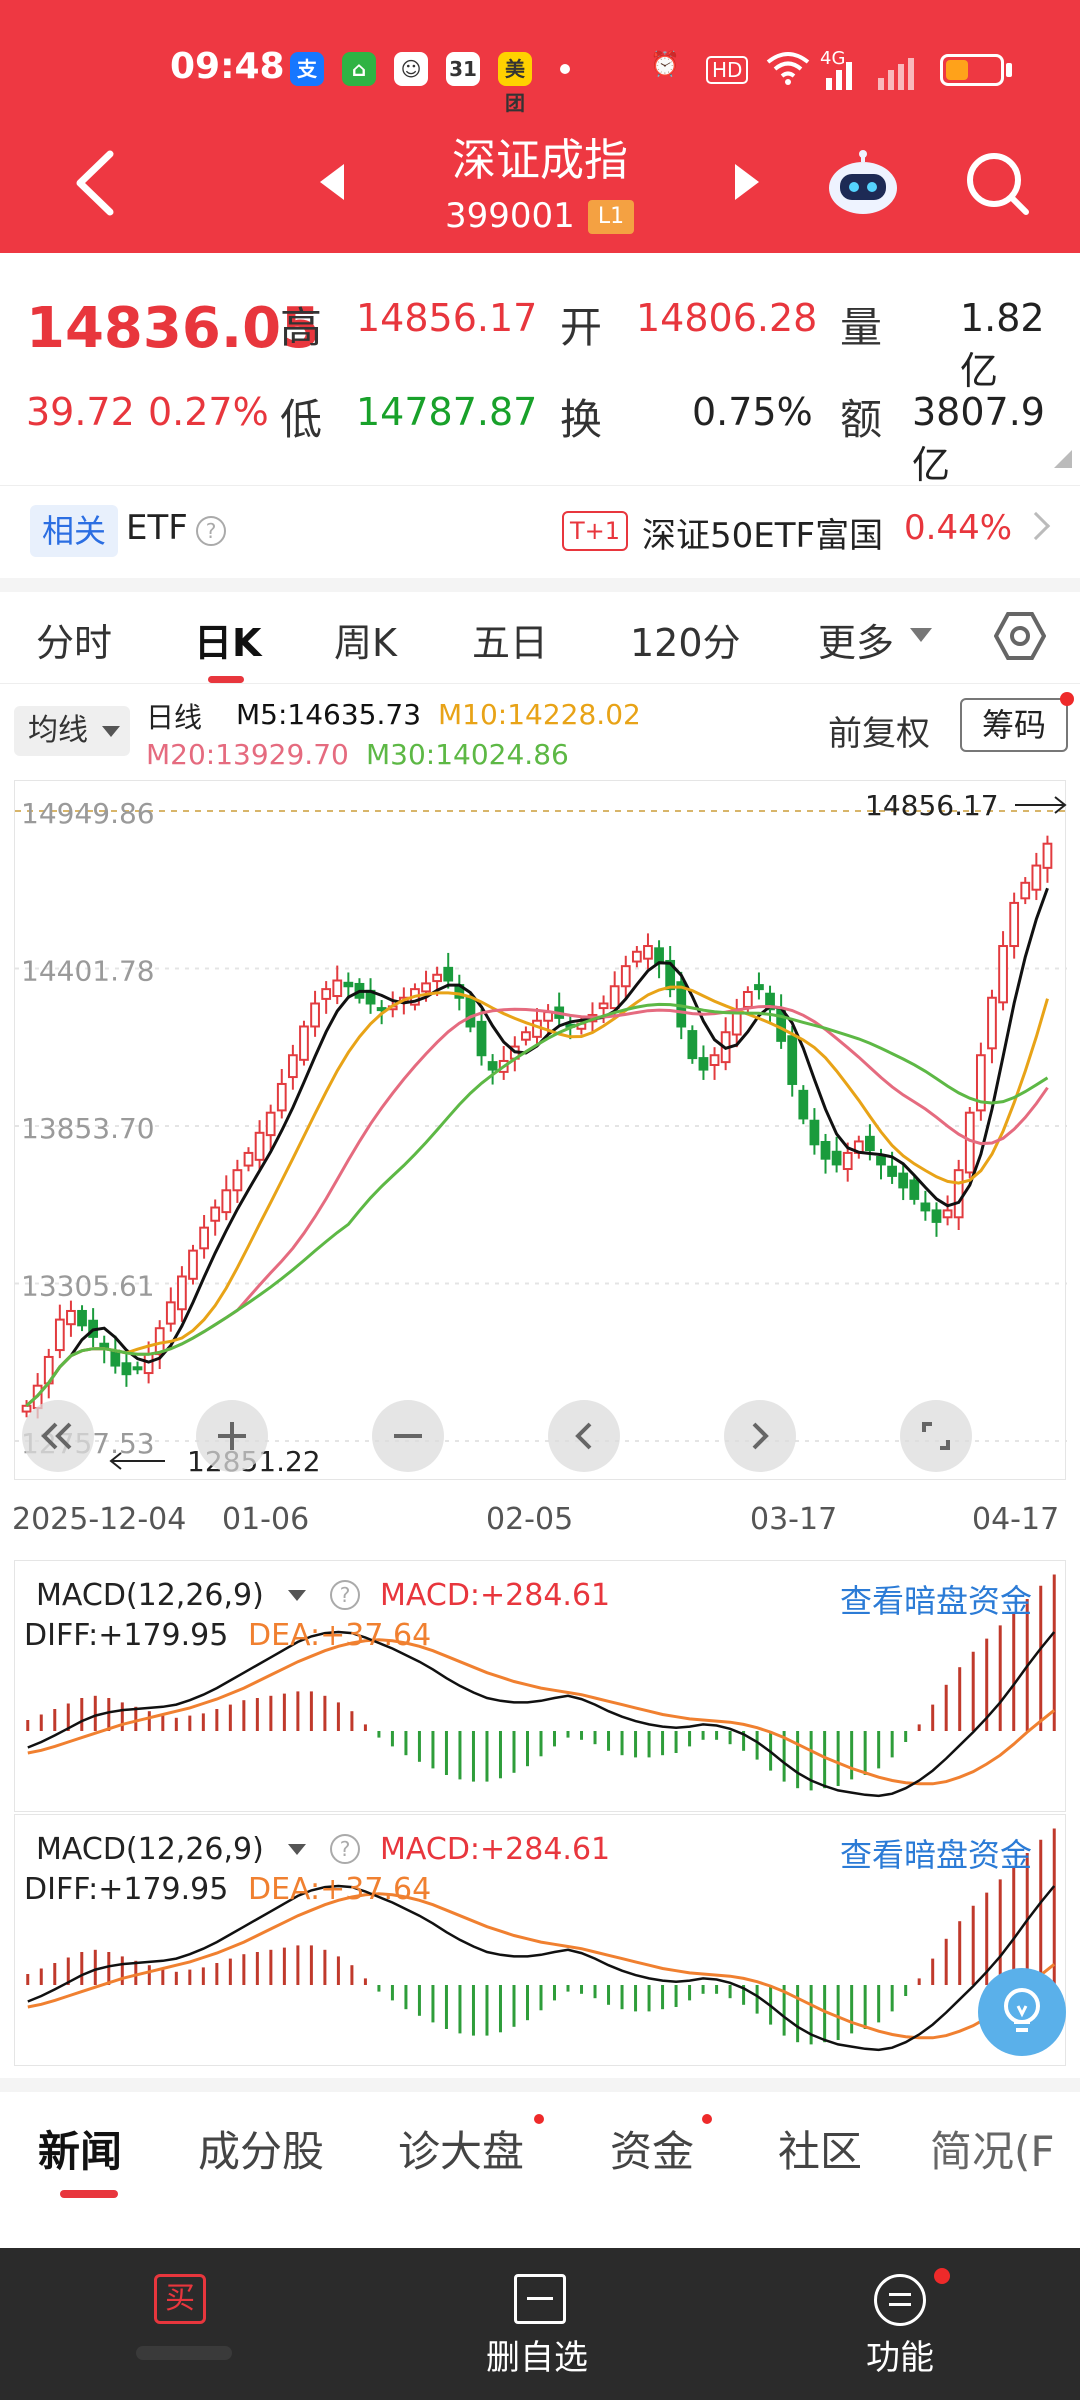 This screenshot has width=1080, height=2400. I want to click on dark-pool-link: 查看暗盘资金, so click(936, 1601).